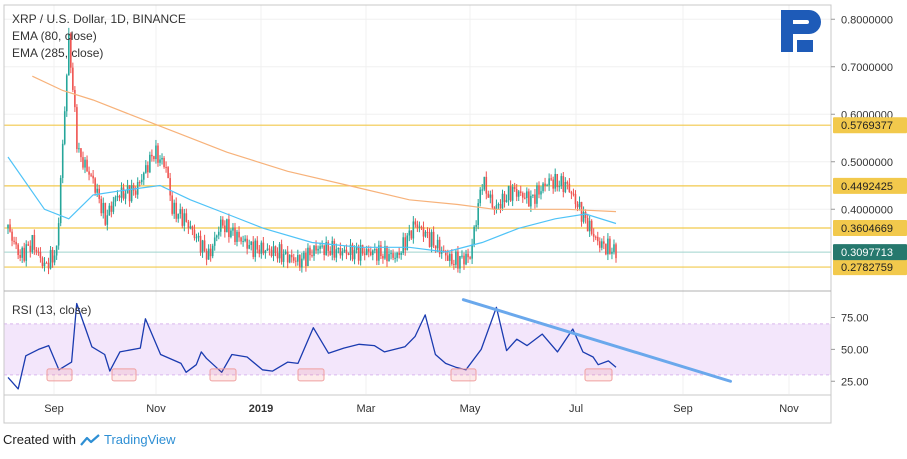 This screenshot has width=907, height=459. I want to click on price-tick-label: 0.8000000, so click(867, 20).